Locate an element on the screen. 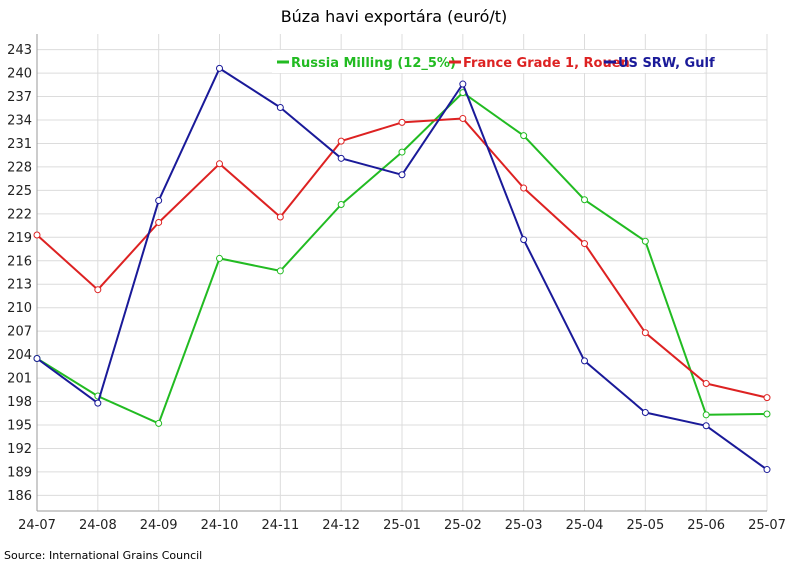 This screenshot has height=564, width=788. x-tick-label: 24-08 is located at coordinates (98, 525).